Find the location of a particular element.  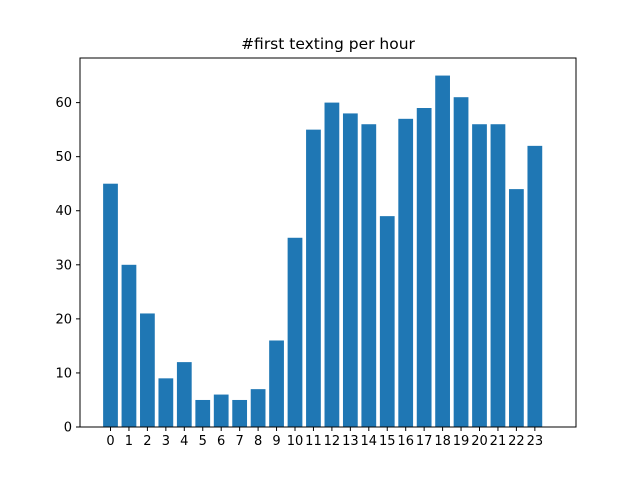

x-tick-label: 20 is located at coordinates (479, 441).